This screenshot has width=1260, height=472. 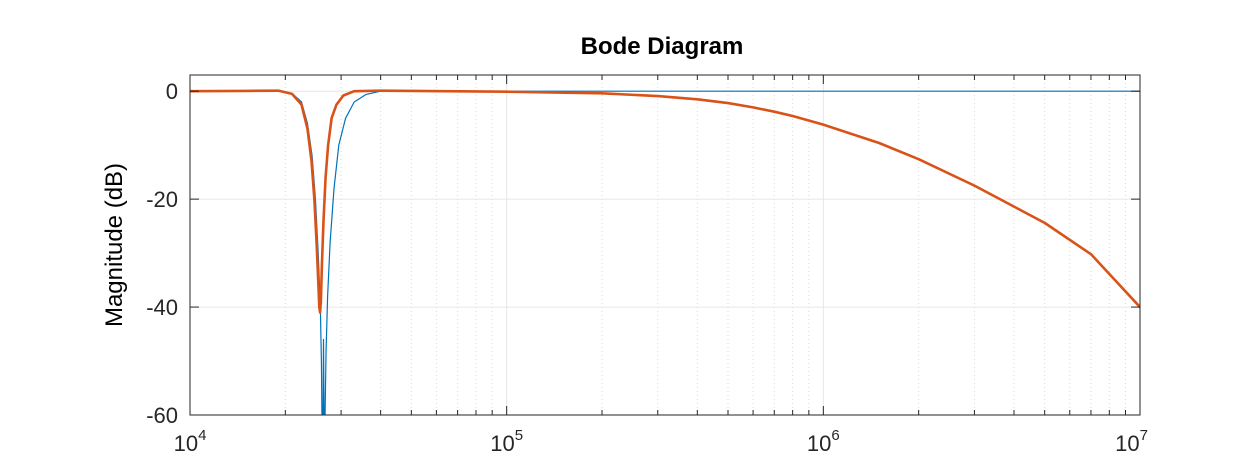 What do you see at coordinates (662, 46) in the screenshot?
I see `chart-title: Bode Diagram` at bounding box center [662, 46].